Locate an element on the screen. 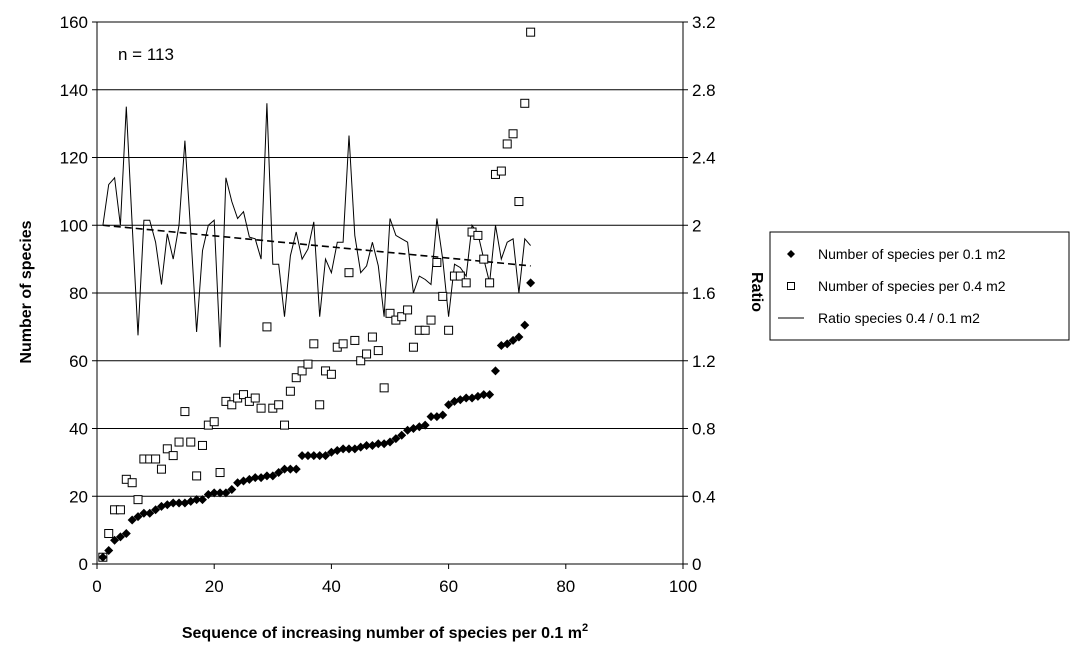 The image size is (1072, 646). legend-label: Number of species per 0.1 m2 is located at coordinates (912, 254).